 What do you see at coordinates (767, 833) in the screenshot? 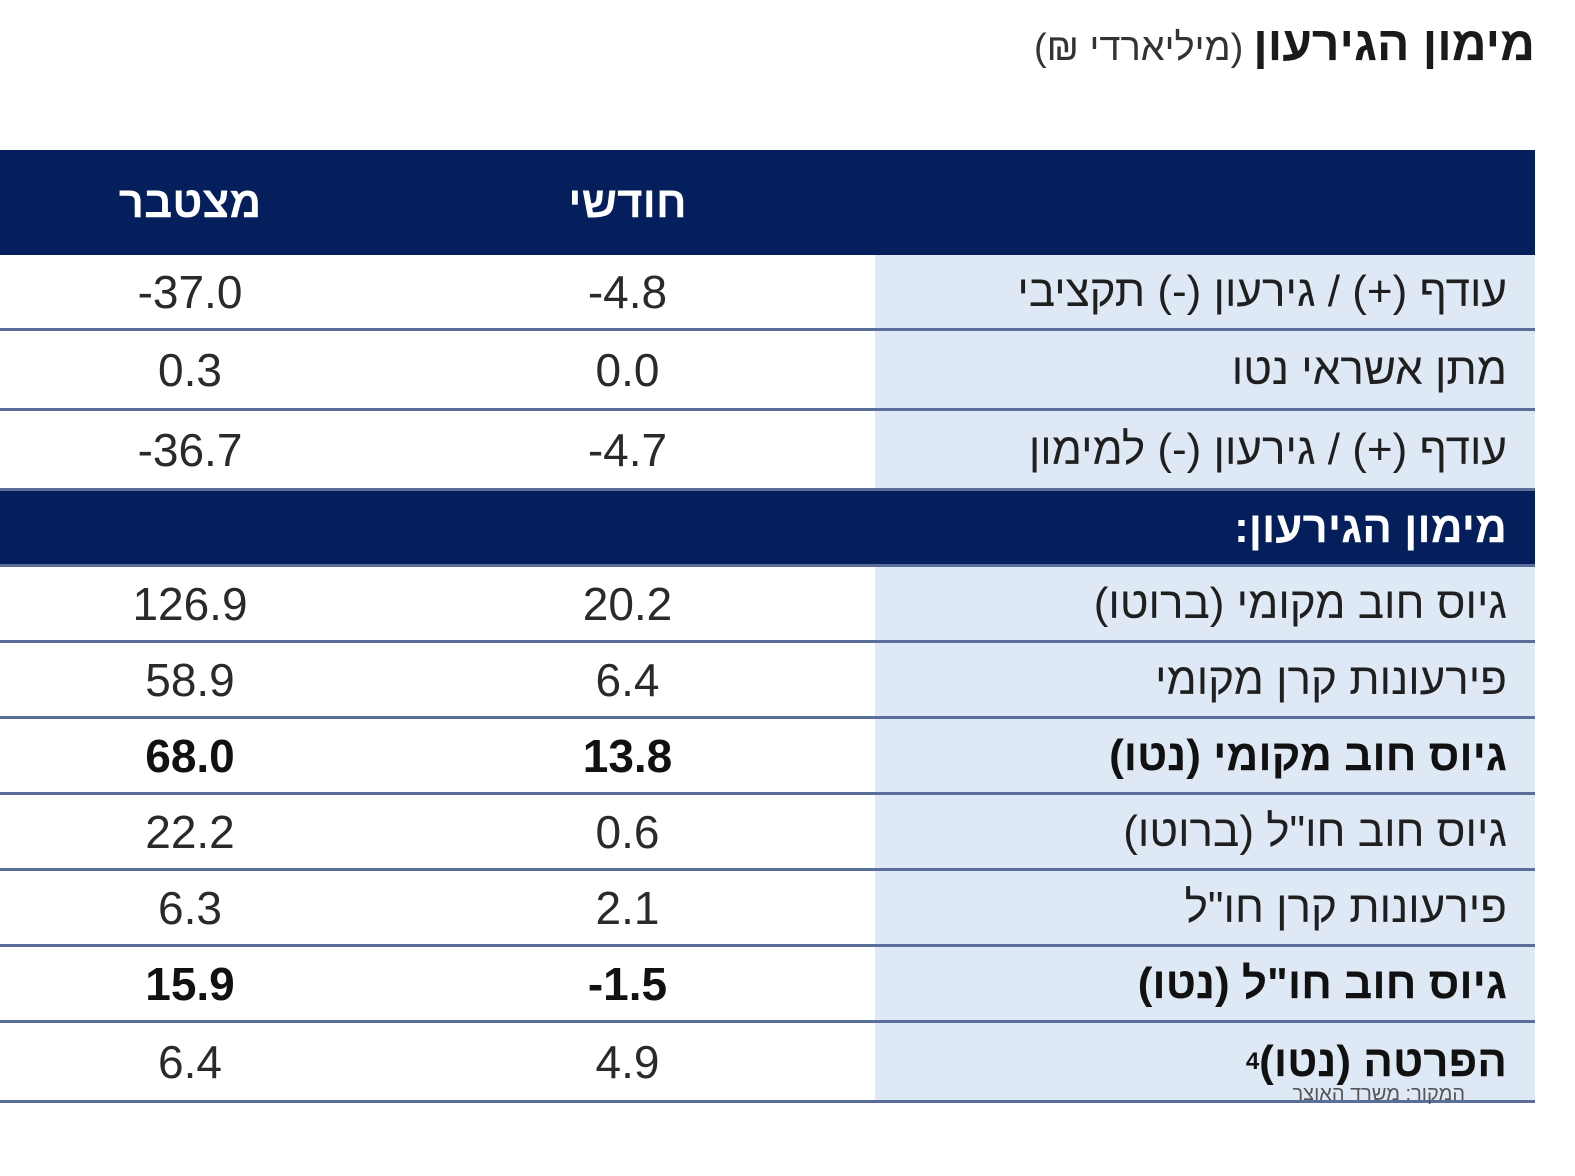
I see `table-row-foreign-gross: גיוס חוב חו"ל (ברוטו) 0.6 22.2` at bounding box center [767, 833].